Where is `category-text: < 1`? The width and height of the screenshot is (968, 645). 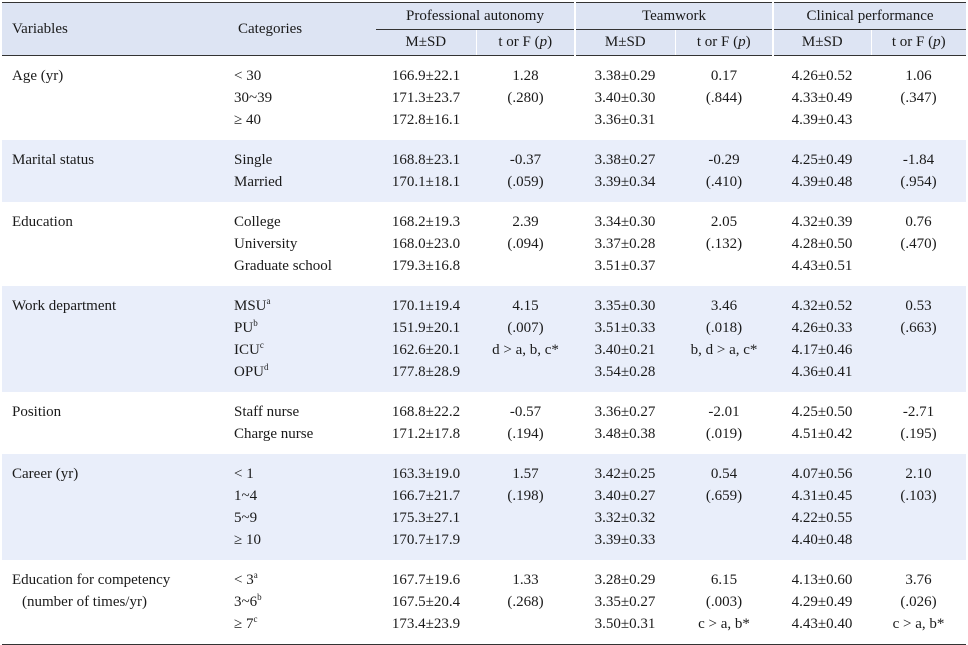 category-text: < 1 is located at coordinates (244, 474).